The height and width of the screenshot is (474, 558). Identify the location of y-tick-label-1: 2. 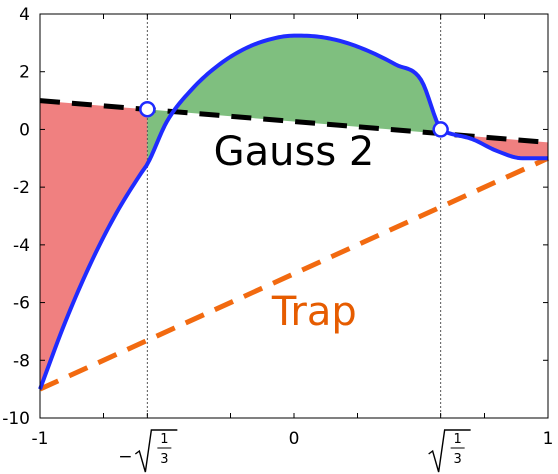
(24, 73).